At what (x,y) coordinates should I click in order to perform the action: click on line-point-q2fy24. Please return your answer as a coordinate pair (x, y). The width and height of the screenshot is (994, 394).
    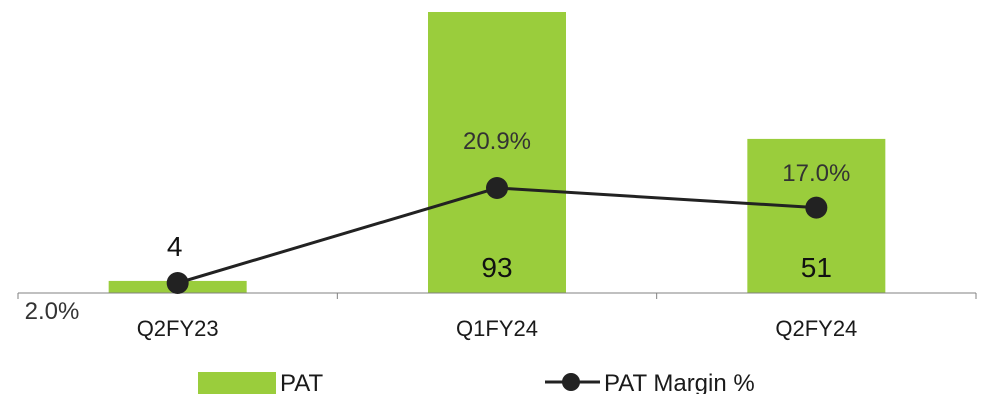
    Looking at the image, I should click on (816, 207).